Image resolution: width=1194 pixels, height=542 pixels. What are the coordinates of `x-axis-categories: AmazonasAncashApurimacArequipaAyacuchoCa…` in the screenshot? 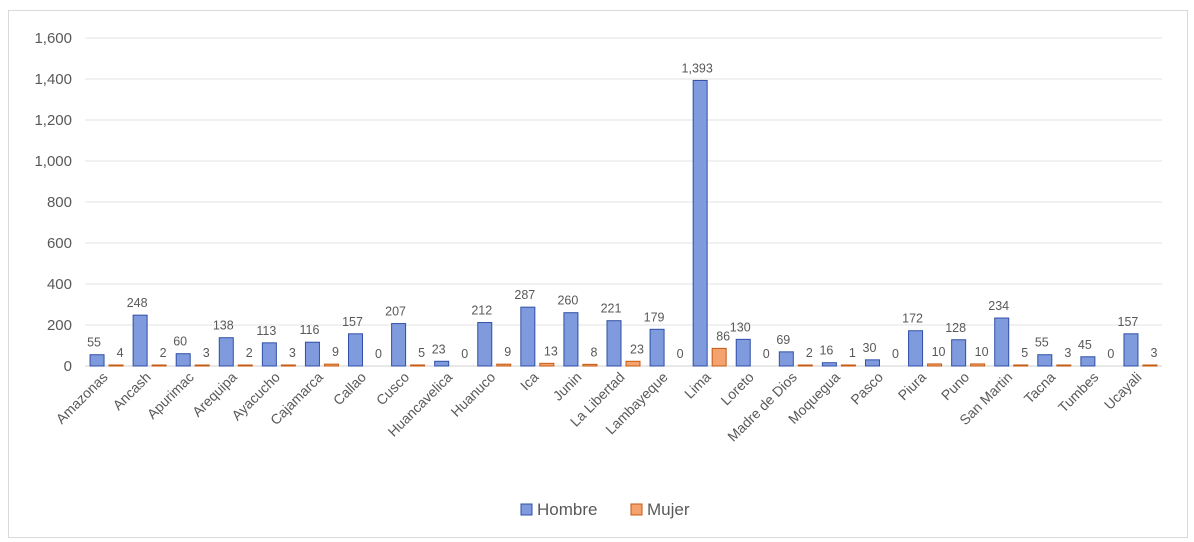 It's located at (599, 407).